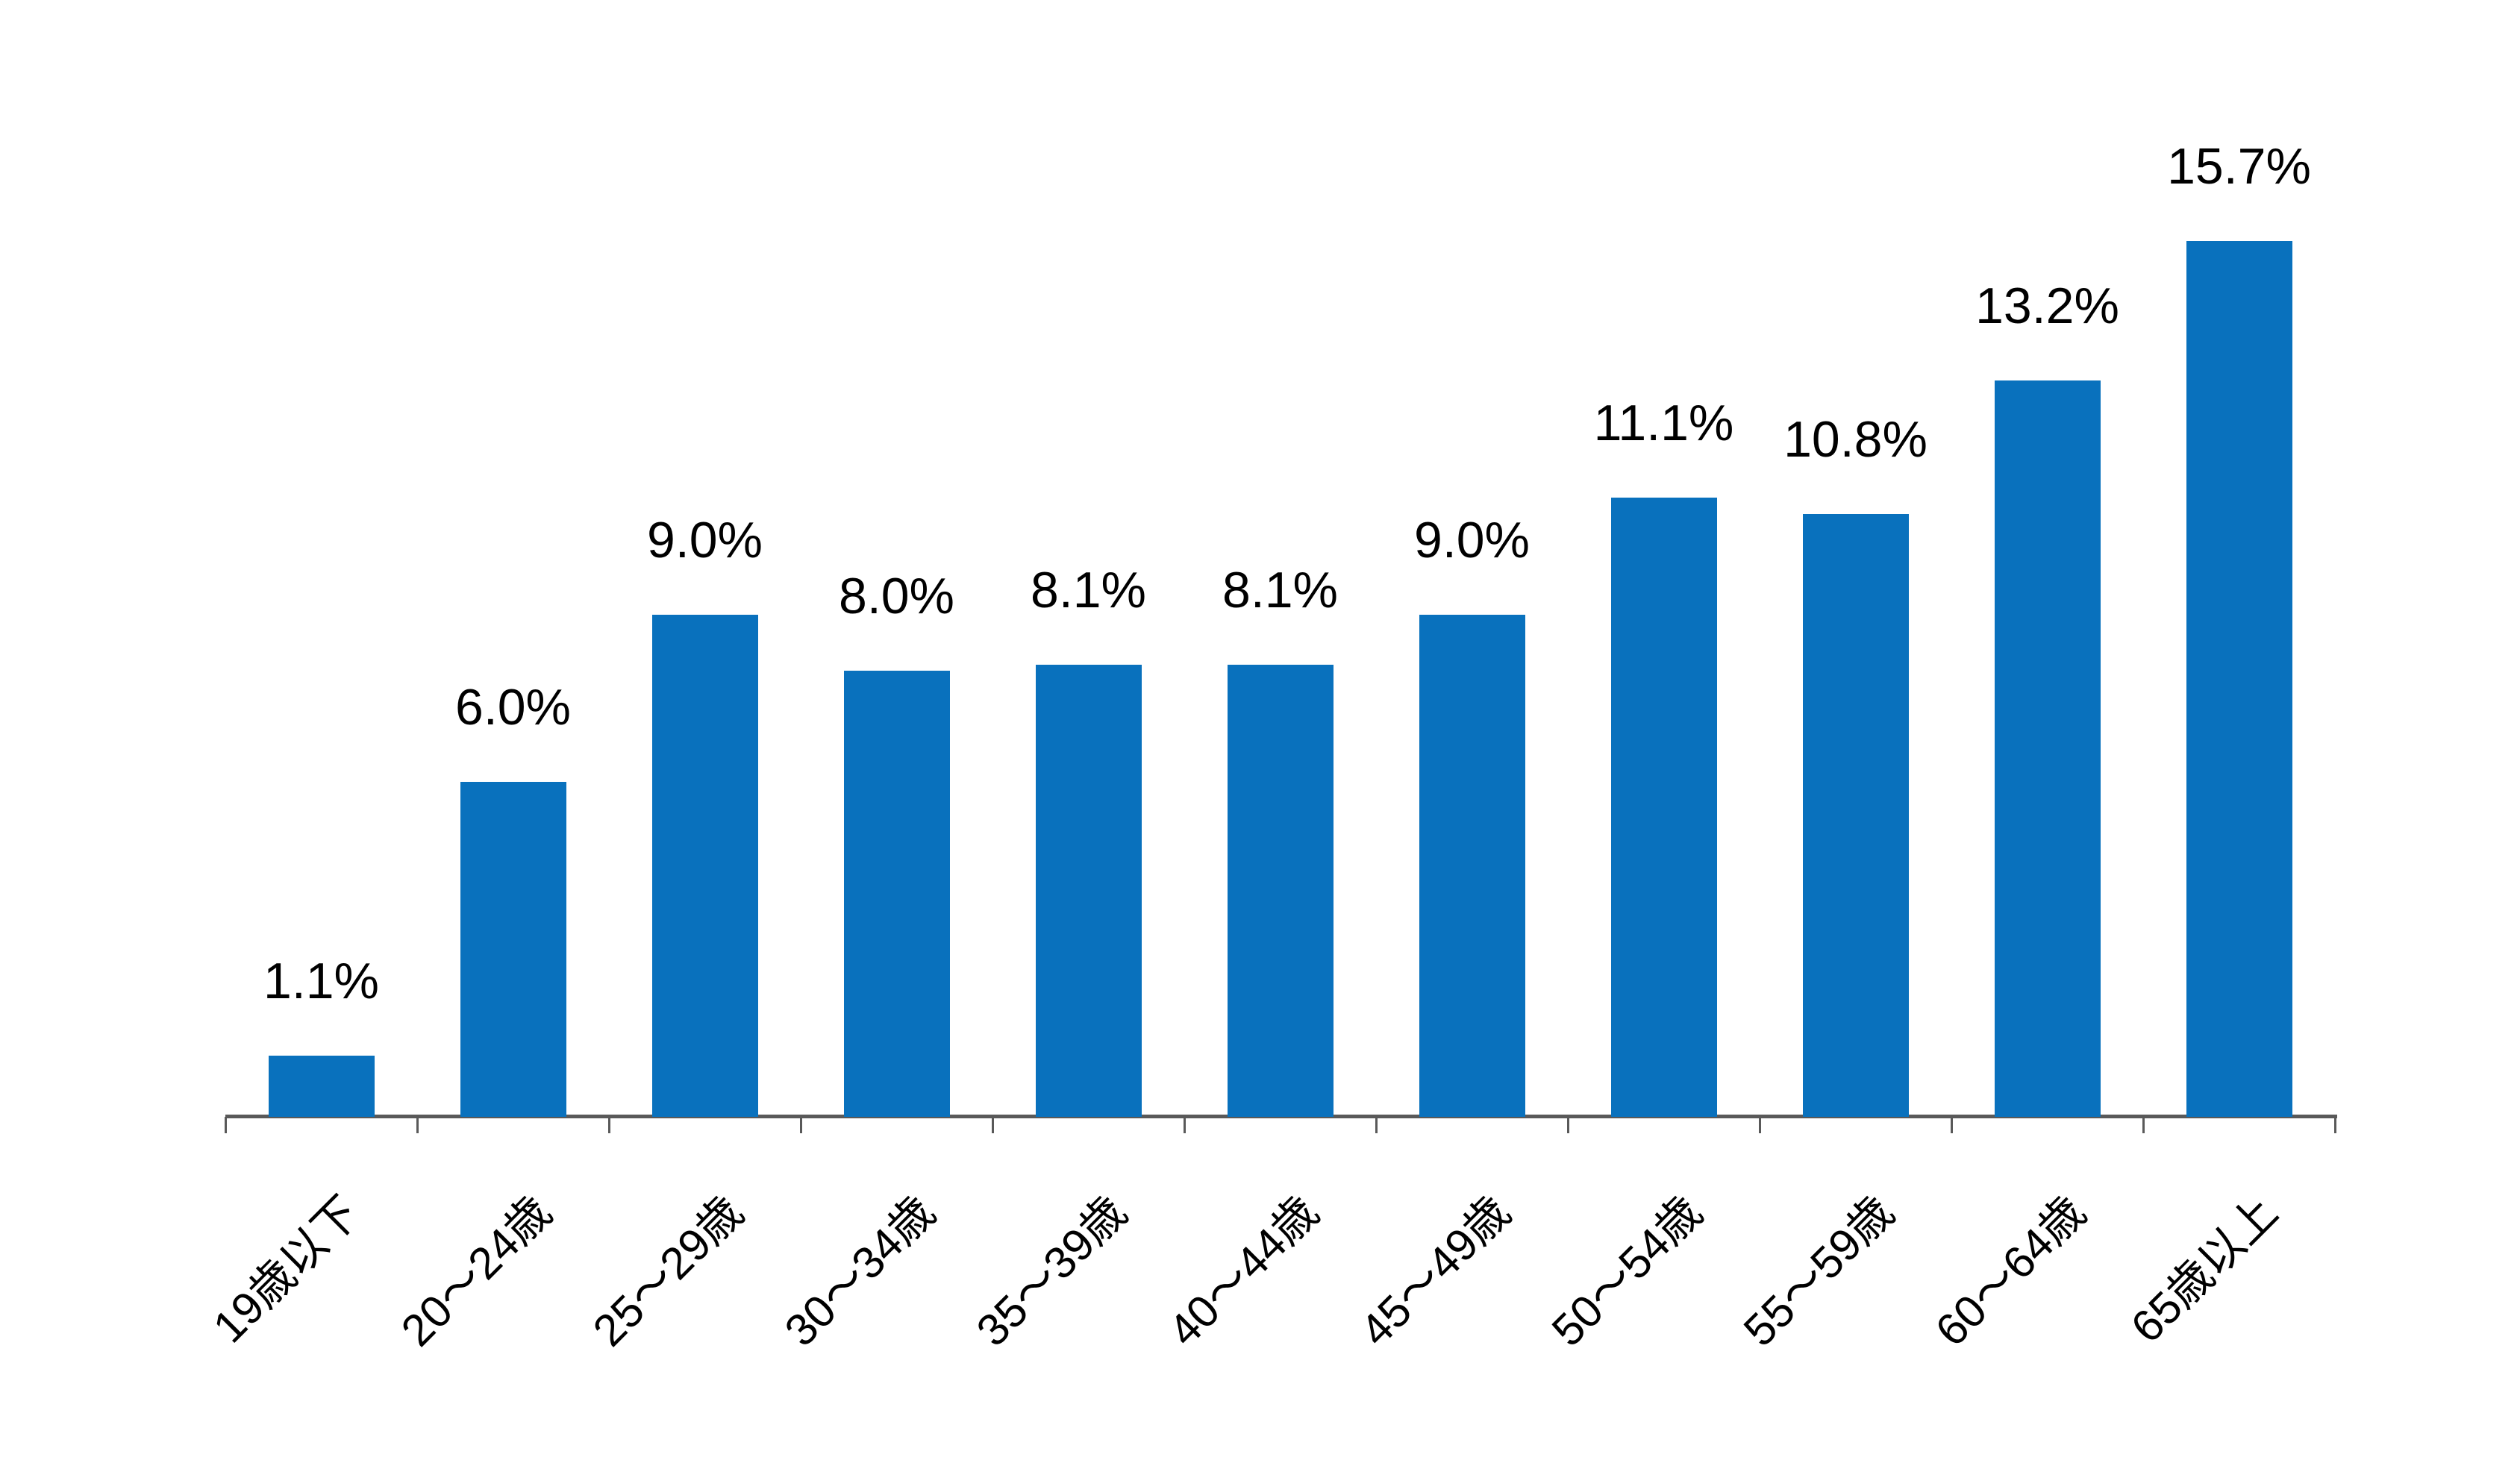 Image resolution: width=2520 pixels, height=1463 pixels. I want to click on value-label: 6.0%, so click(513, 707).